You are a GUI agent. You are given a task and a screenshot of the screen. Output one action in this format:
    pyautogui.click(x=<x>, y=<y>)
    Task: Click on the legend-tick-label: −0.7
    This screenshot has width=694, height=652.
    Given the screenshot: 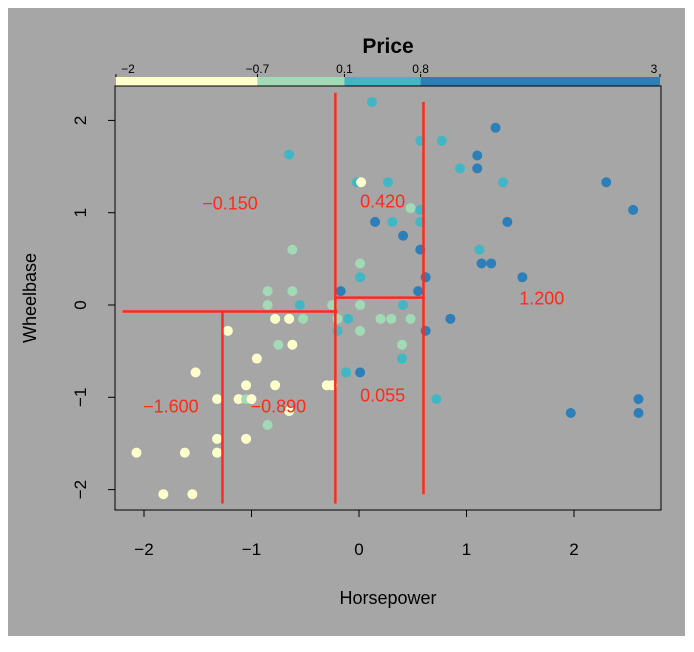 What is the action you would take?
    pyautogui.click(x=258, y=69)
    